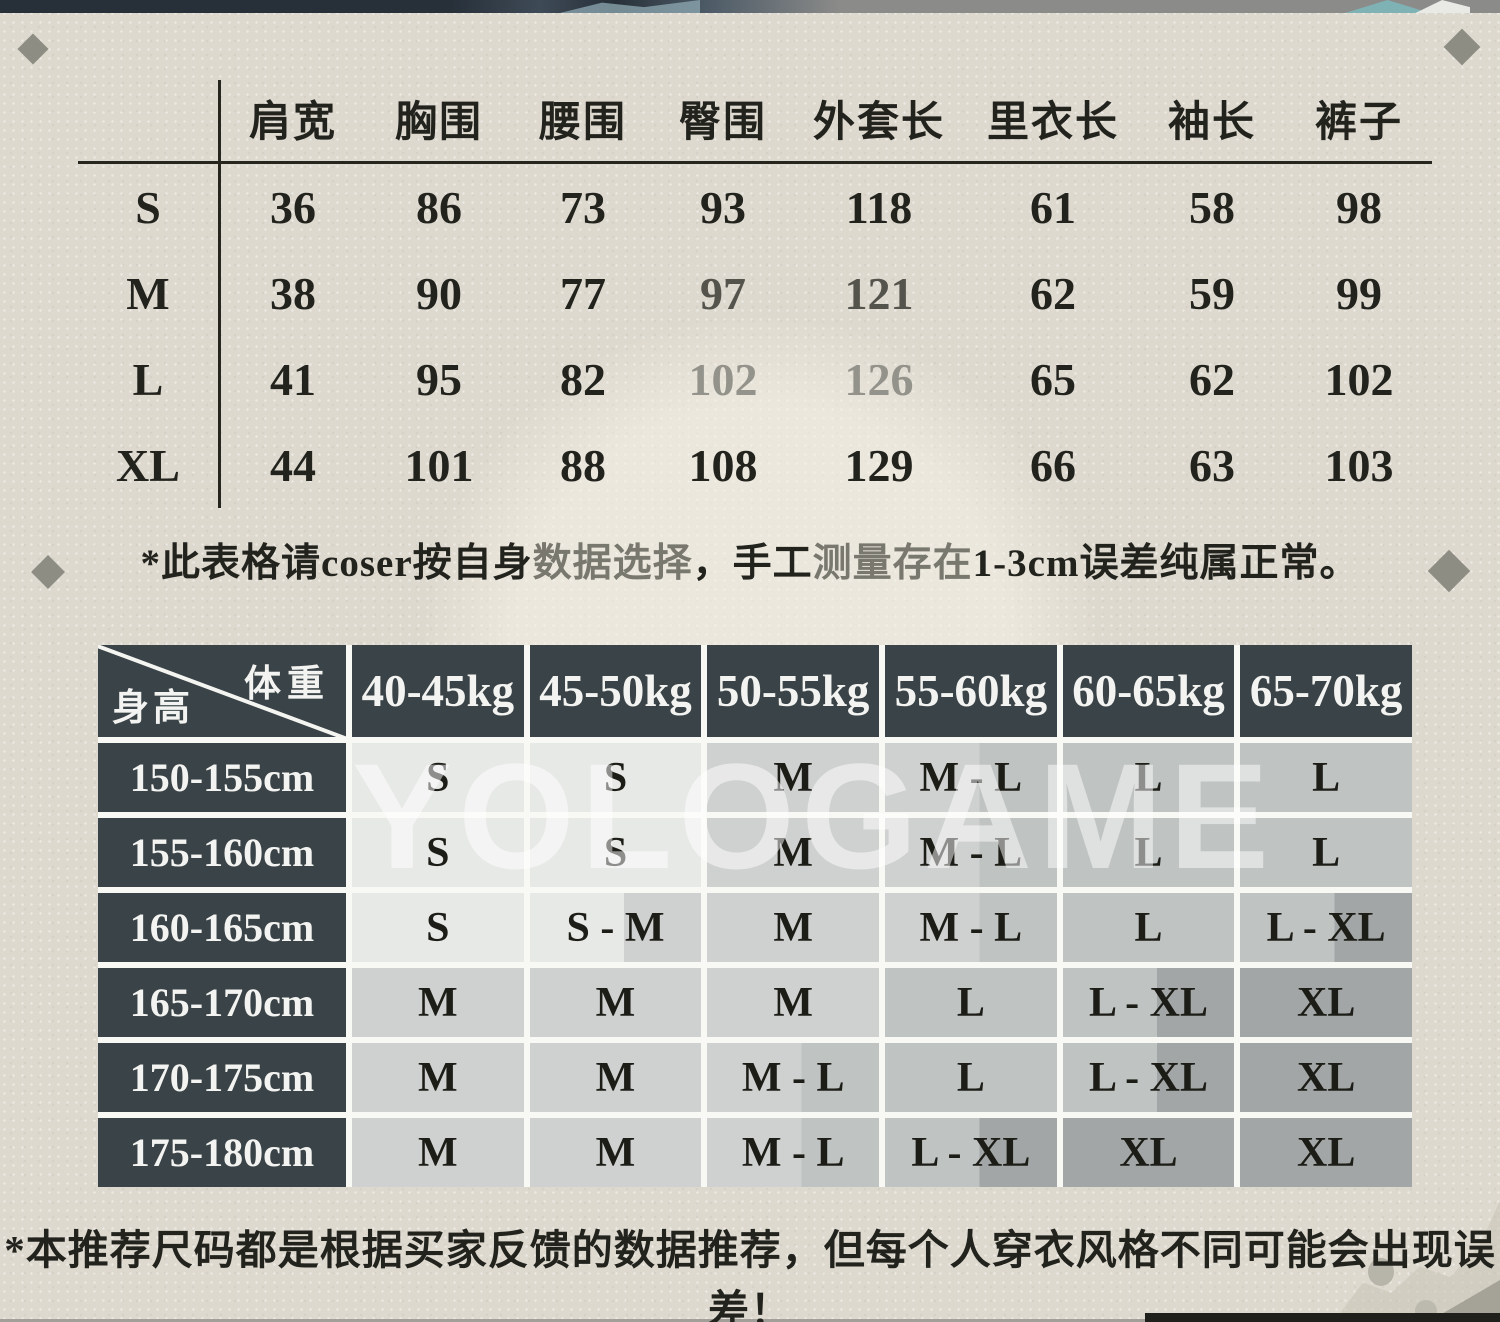 This screenshot has width=1500, height=1322. I want to click on measure-value: 121, so click(879, 293).